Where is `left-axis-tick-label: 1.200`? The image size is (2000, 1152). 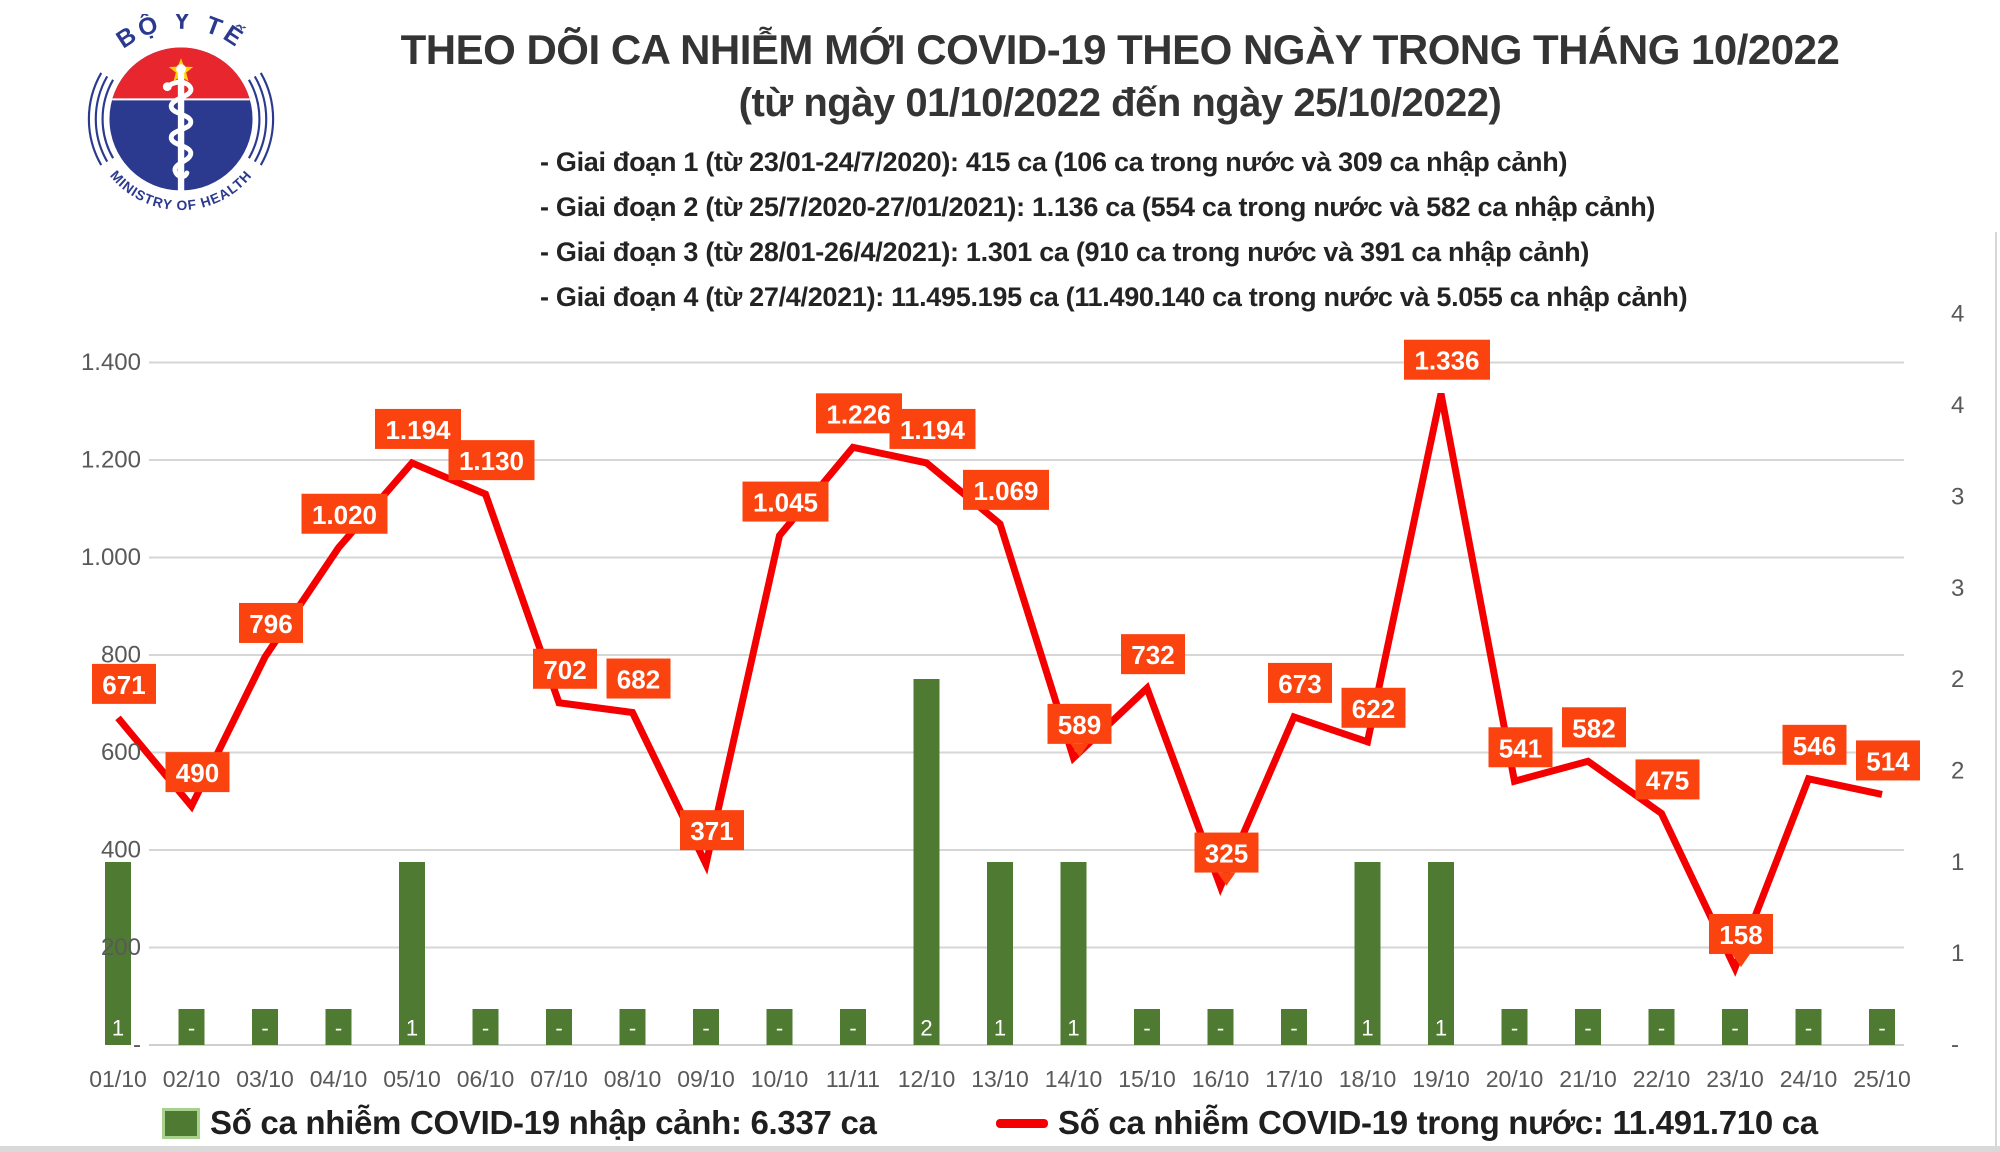
left-axis-tick-label: 1.200 is located at coordinates (111, 460).